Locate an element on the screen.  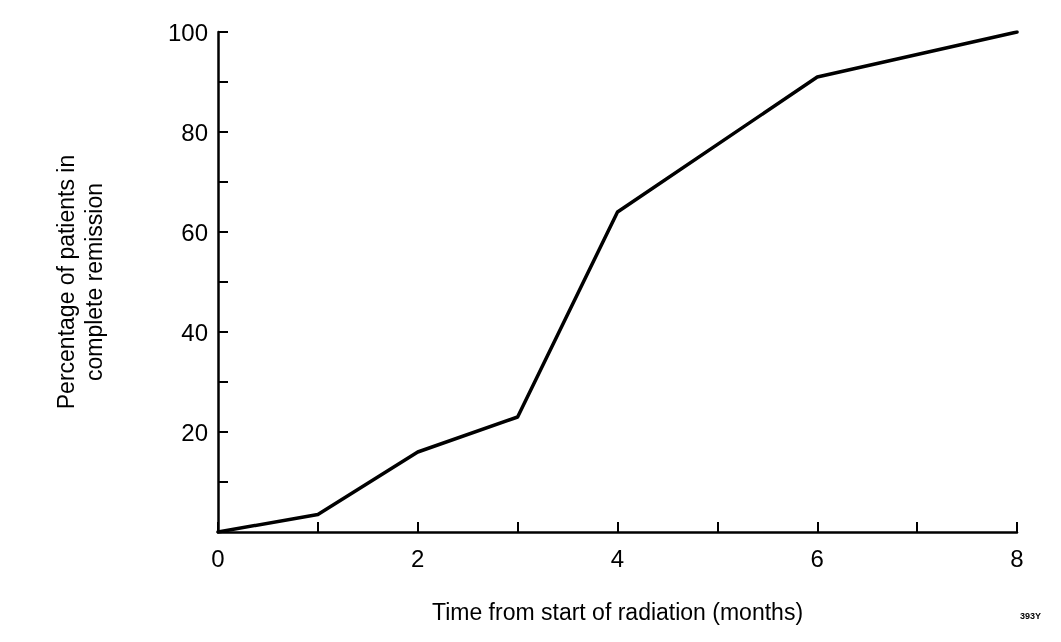
x-tick-label: 8 is located at coordinates (1017, 558).